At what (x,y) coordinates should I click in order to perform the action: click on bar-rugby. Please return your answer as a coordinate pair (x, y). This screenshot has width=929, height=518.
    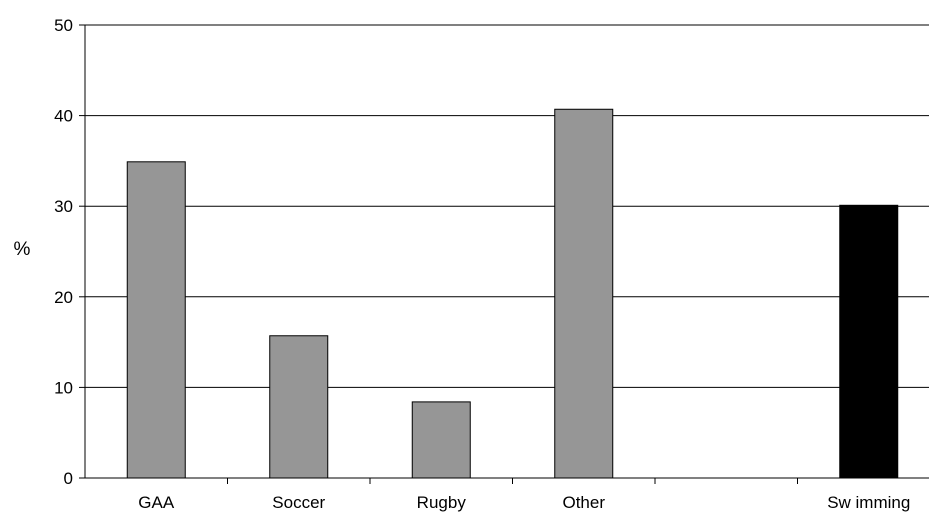
    Looking at the image, I should click on (441, 440).